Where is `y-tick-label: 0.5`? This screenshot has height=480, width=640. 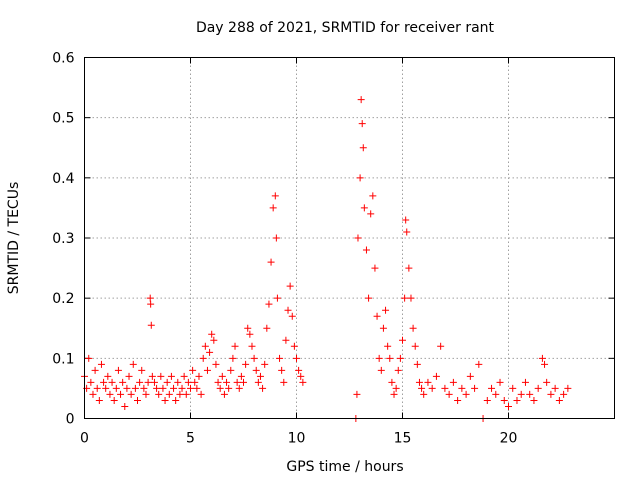
y-tick-label: 0.5 is located at coordinates (63, 119).